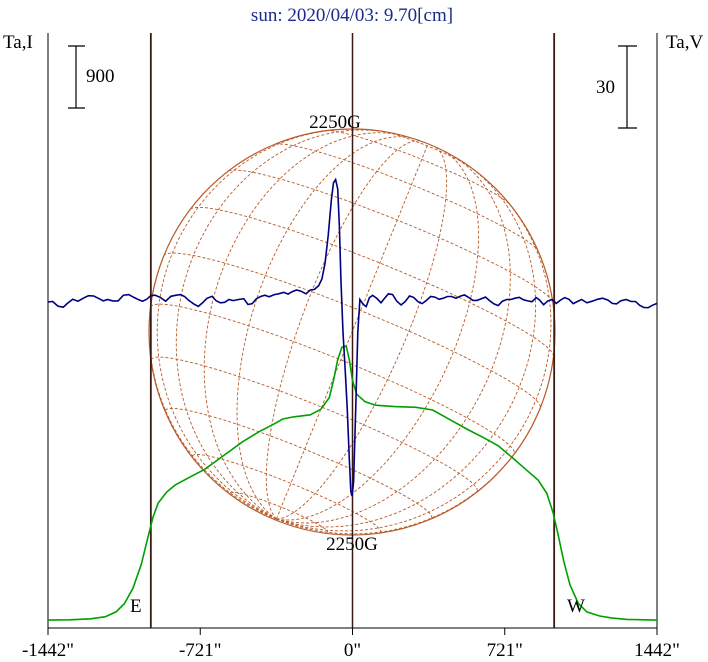 The image size is (708, 662). Describe the element at coordinates (684, 42) in the screenshot. I see `right-axis-label: Ta,V` at that location.